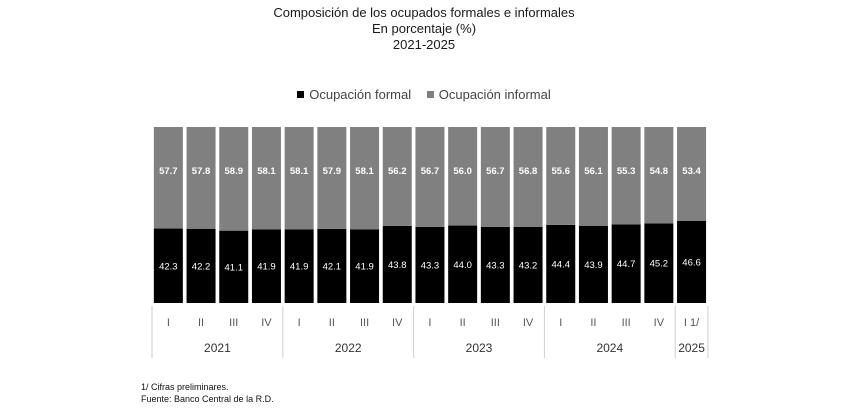 This screenshot has height=410, width=848. What do you see at coordinates (360, 94) in the screenshot?
I see `legend-label-formal: Ocupación formal` at bounding box center [360, 94].